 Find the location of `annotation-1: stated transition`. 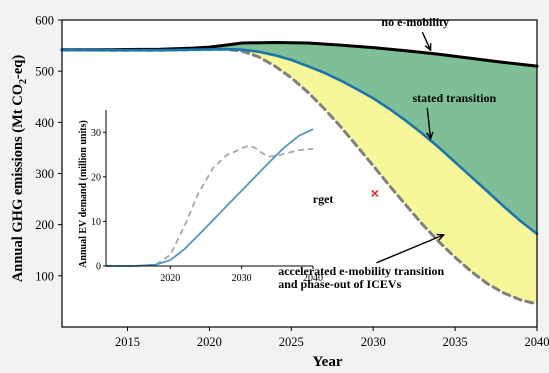

annotation-1: stated transition is located at coordinates (455, 98).